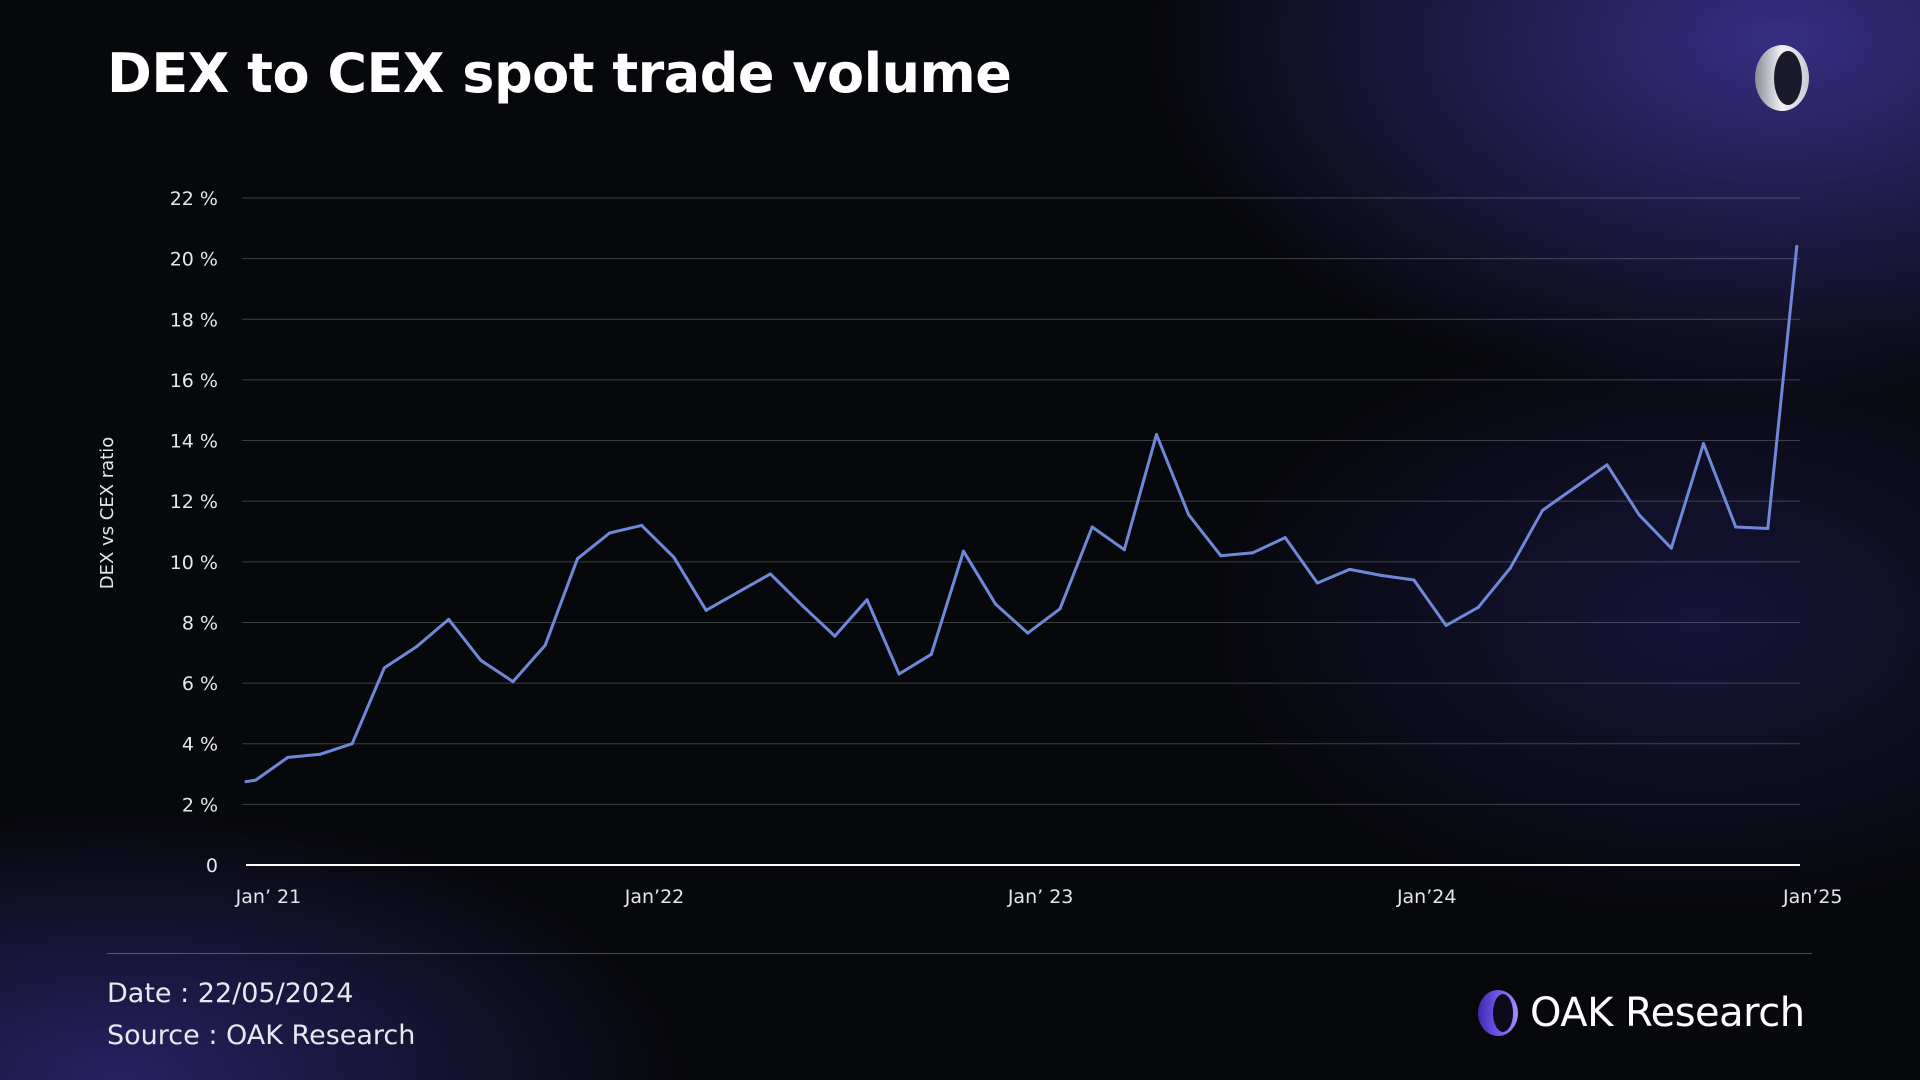 Image resolution: width=1920 pixels, height=1080 pixels. I want to click on brand-word-research: Research, so click(1715, 1013).